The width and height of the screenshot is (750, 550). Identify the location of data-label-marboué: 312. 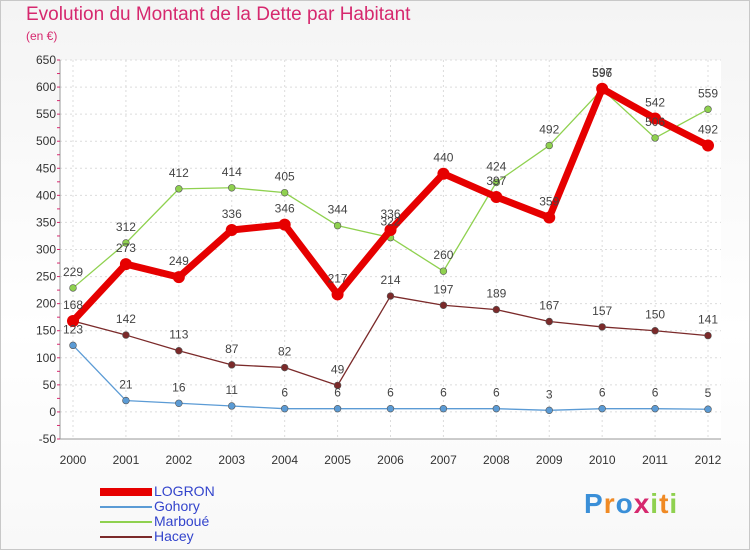
(126, 227).